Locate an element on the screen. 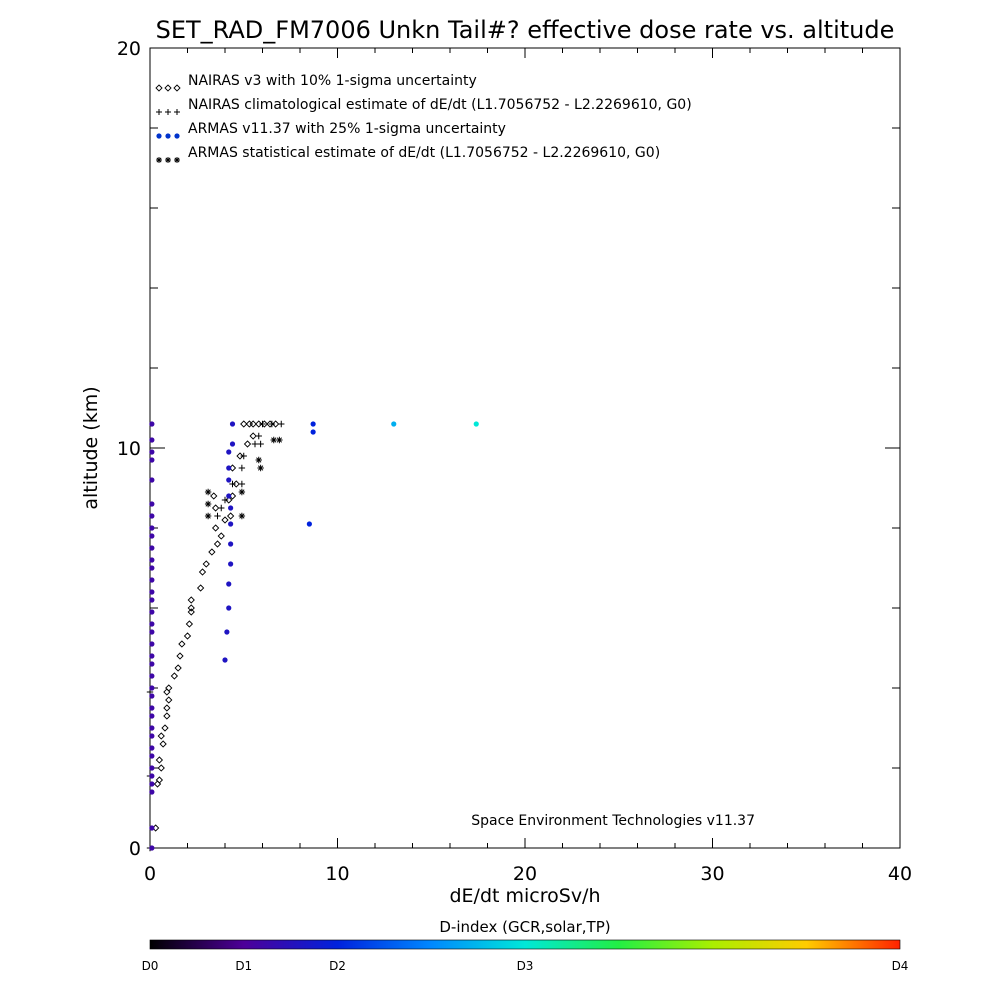 The image size is (1000, 1000). colorbar-label: D1 is located at coordinates (243, 966).